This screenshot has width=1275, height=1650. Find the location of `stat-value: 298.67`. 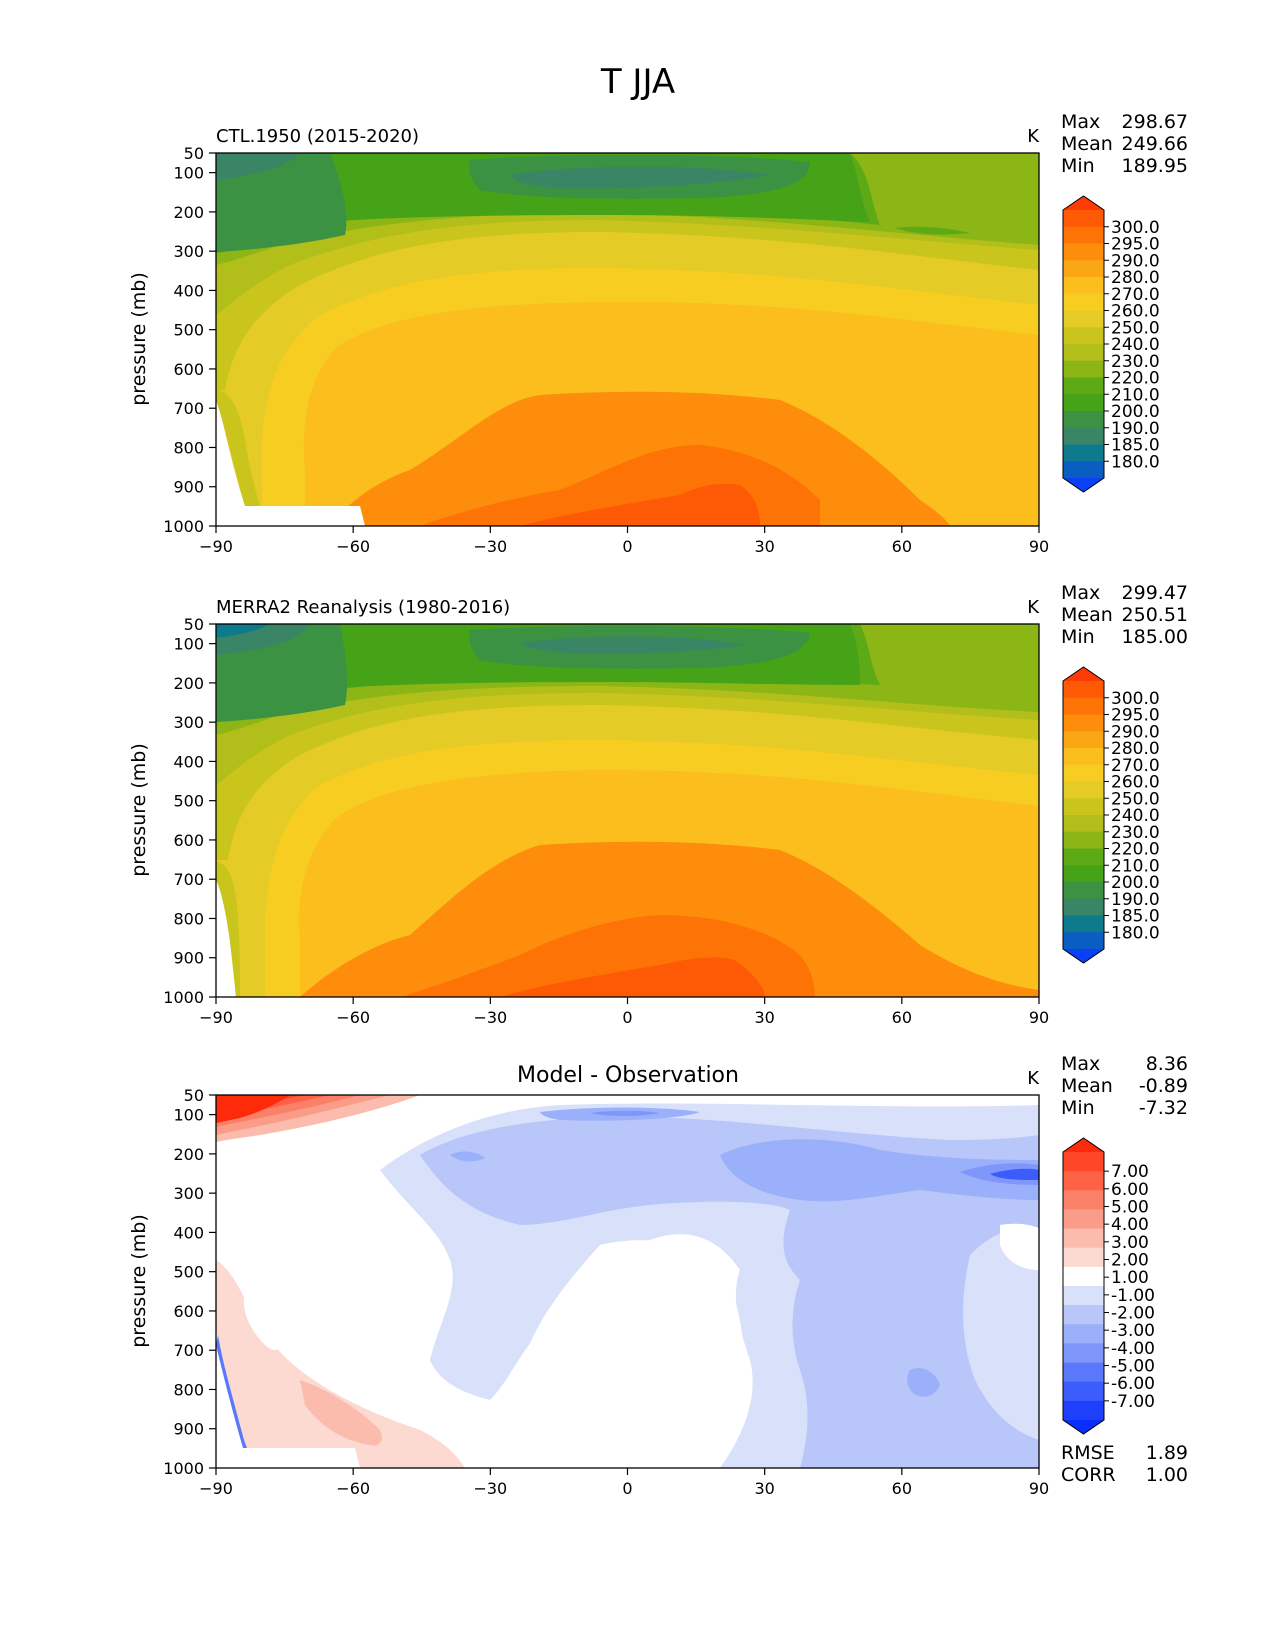

stat-value: 298.67 is located at coordinates (1155, 122).